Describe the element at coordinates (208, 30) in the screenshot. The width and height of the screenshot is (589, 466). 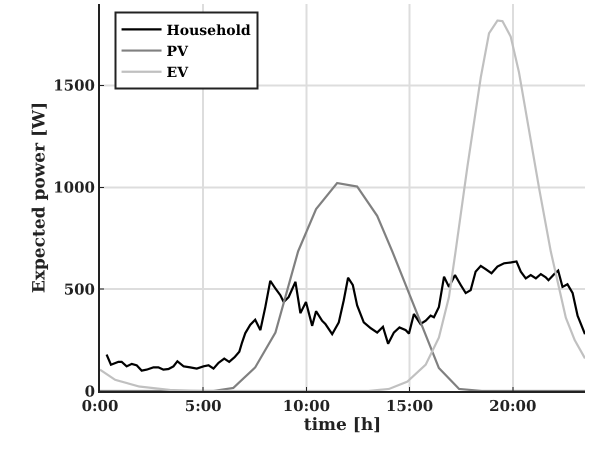
I see `legend-label: Household` at that location.